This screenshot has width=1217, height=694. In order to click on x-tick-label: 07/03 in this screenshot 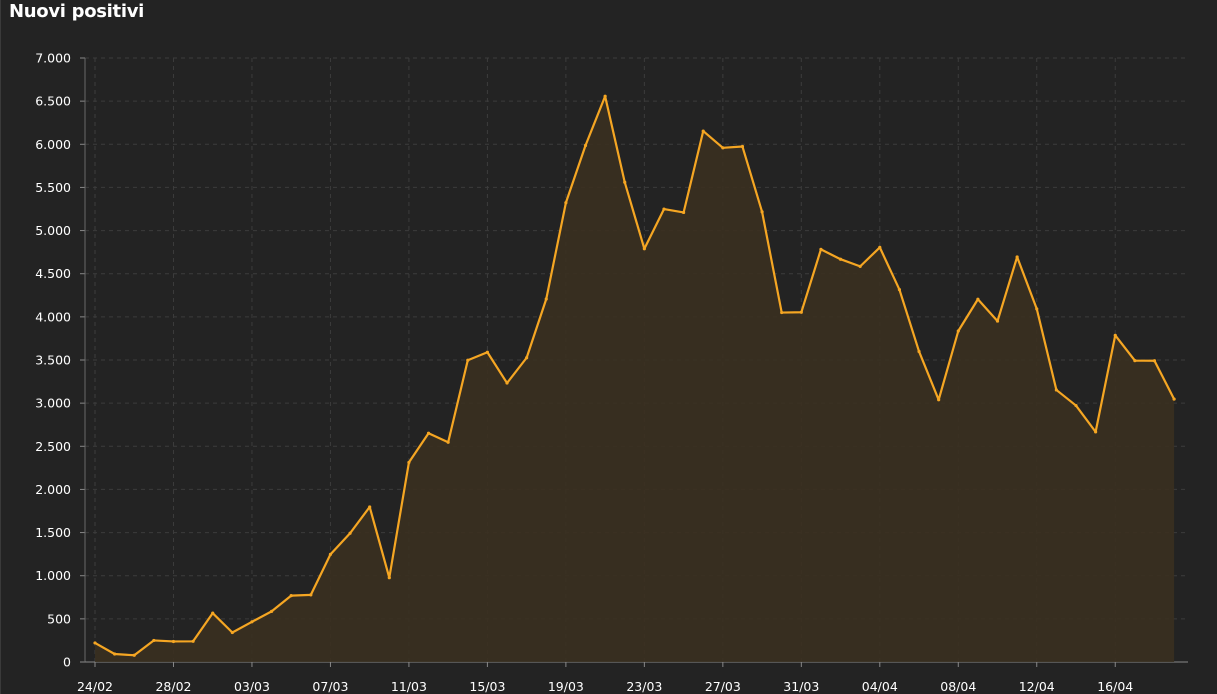, I will do `click(330, 686)`.